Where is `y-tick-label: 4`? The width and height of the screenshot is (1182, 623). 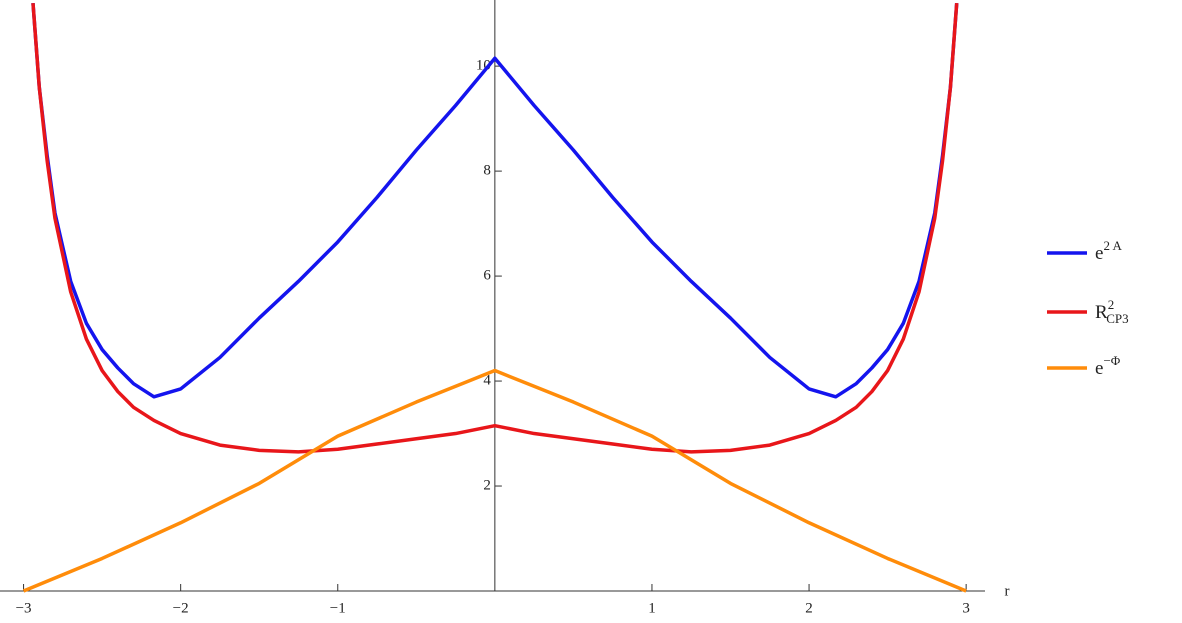
y-tick-label: 4 is located at coordinates (487, 380).